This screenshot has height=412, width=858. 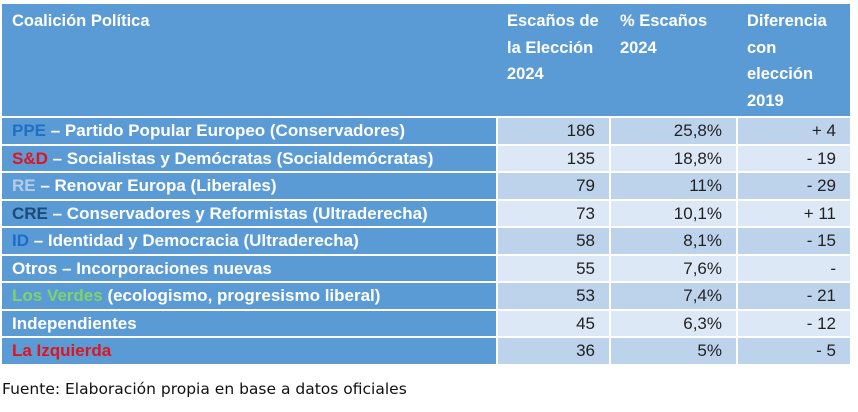 I want to click on table-row: La Izquierda 36 5% - 5, so click(x=426, y=351).